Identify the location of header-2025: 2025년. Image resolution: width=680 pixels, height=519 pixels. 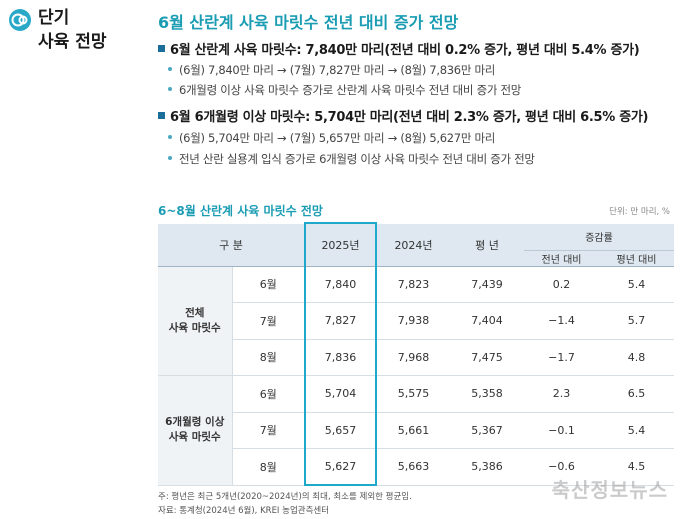
(340, 245).